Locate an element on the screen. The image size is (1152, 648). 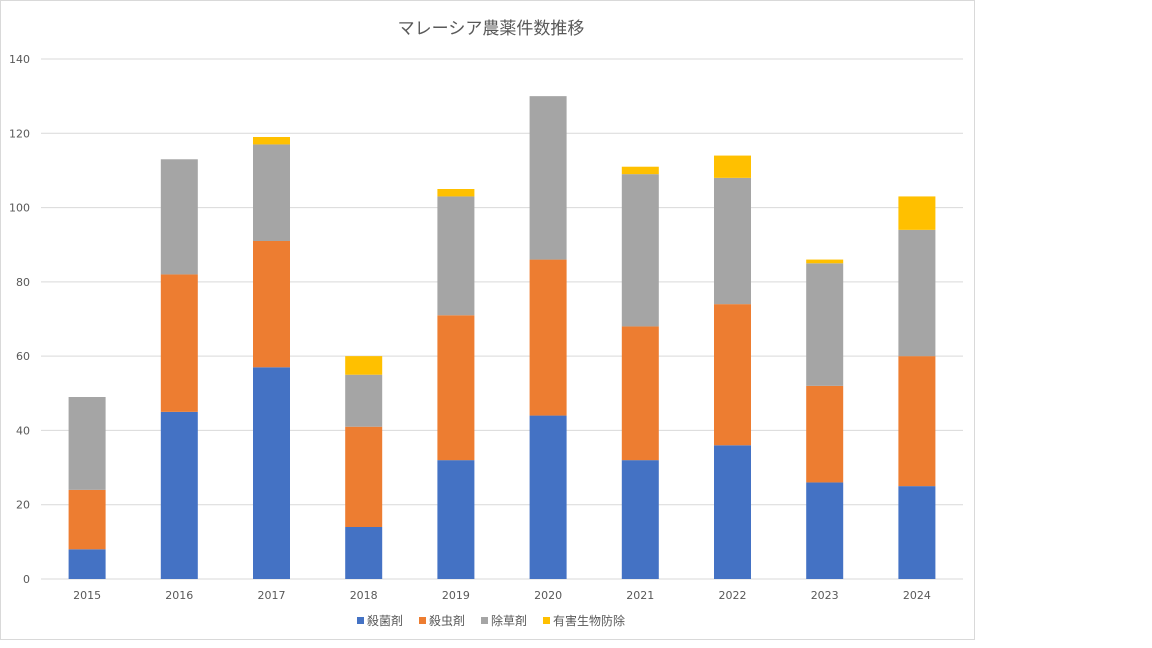
y-tick-label: 0 is located at coordinates (26, 579).